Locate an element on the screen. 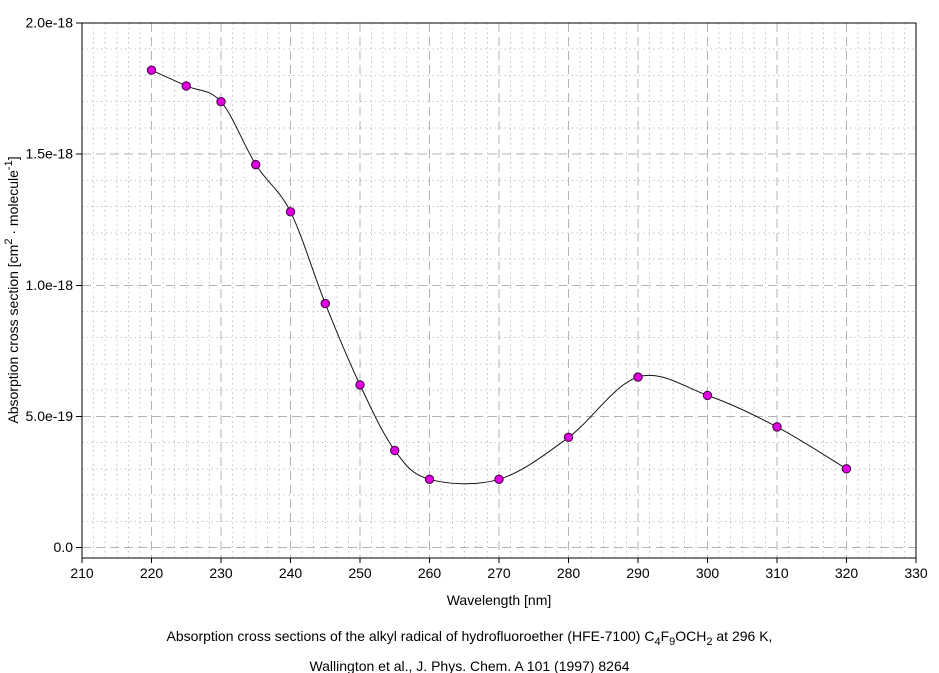 The image size is (939, 673). x-tick-label: 250 is located at coordinates (360, 573).